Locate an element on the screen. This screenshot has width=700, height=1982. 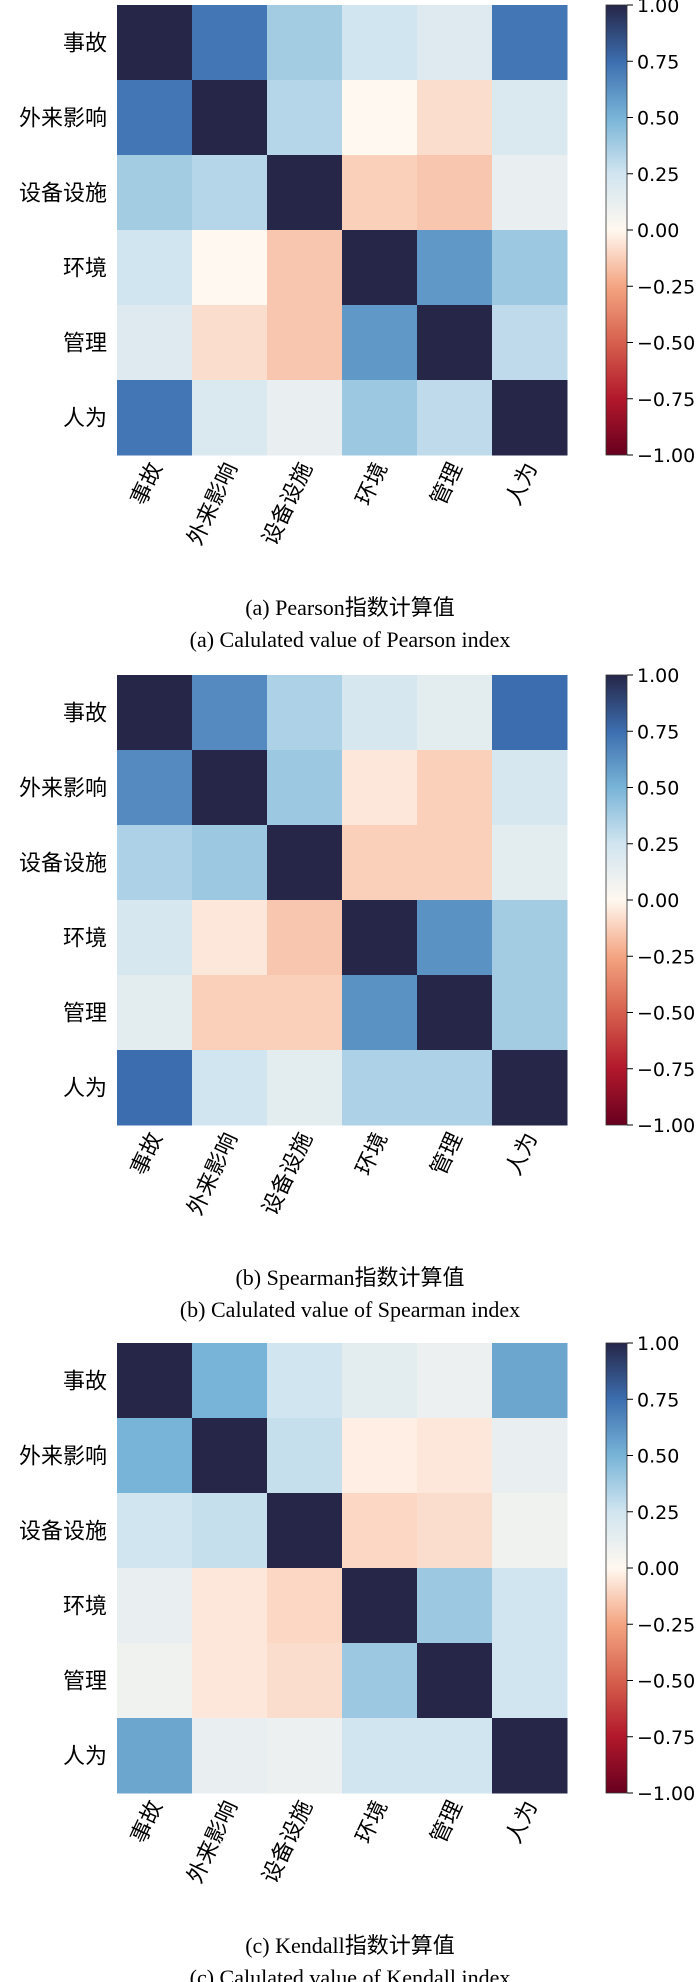
colorbar-tick-label: −1.00 is located at coordinates (666, 1126).